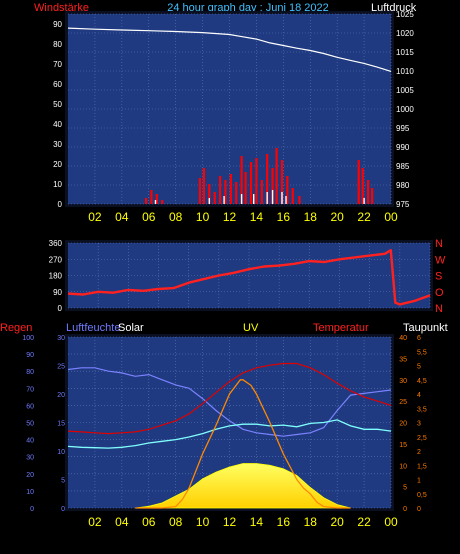 This screenshot has width=460, height=554. What do you see at coordinates (61, 424) in the screenshot?
I see `humidity-tick-label: 15` at bounding box center [61, 424].